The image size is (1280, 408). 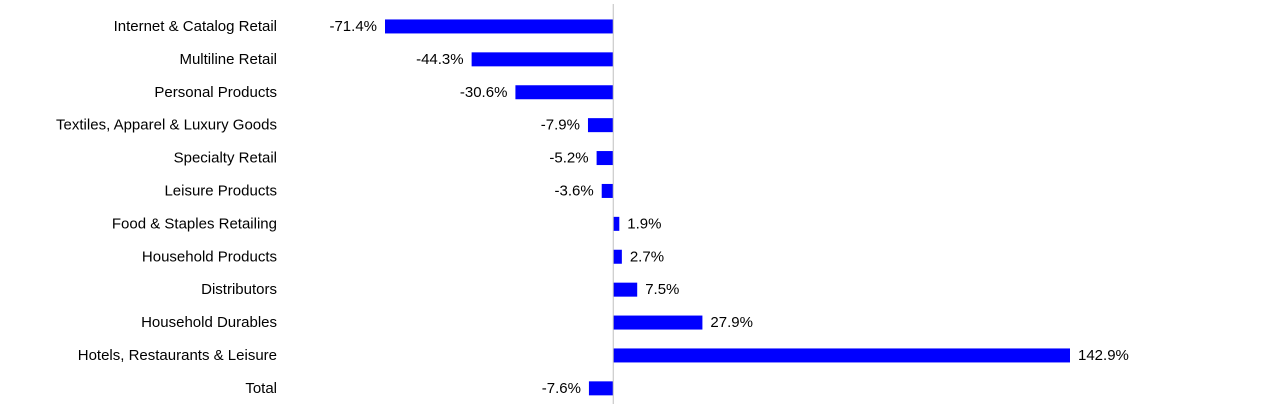 What do you see at coordinates (647, 256) in the screenshot?
I see `value-label: 2.7%` at bounding box center [647, 256].